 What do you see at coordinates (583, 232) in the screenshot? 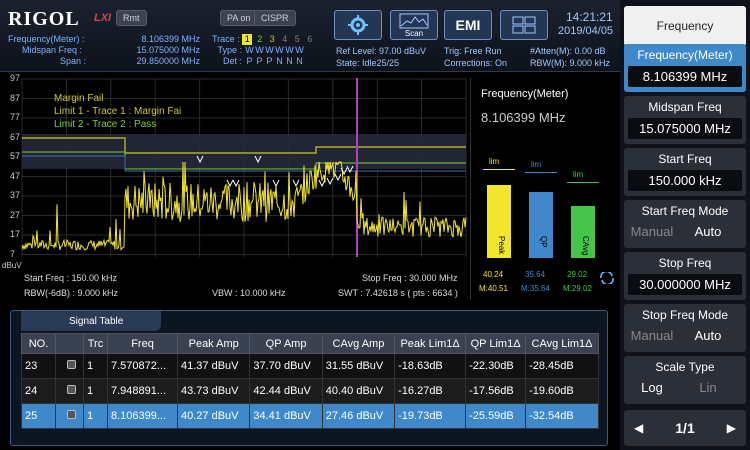
I see `meter-bar-cavg` at bounding box center [583, 232].